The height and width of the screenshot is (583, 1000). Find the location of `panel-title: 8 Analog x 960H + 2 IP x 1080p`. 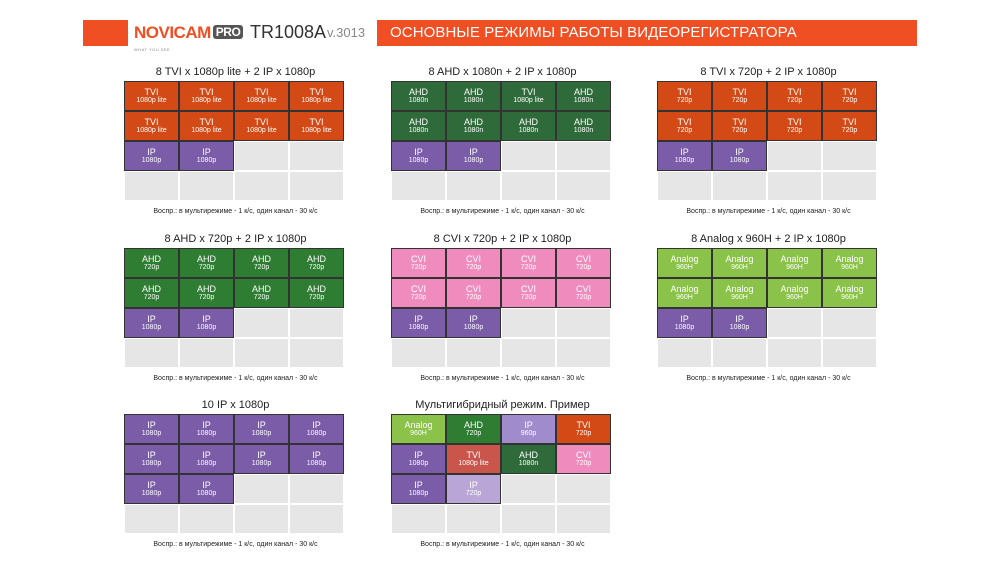

panel-title: 8 Analog x 960H + 2 IP x 1080p is located at coordinates (768, 239).